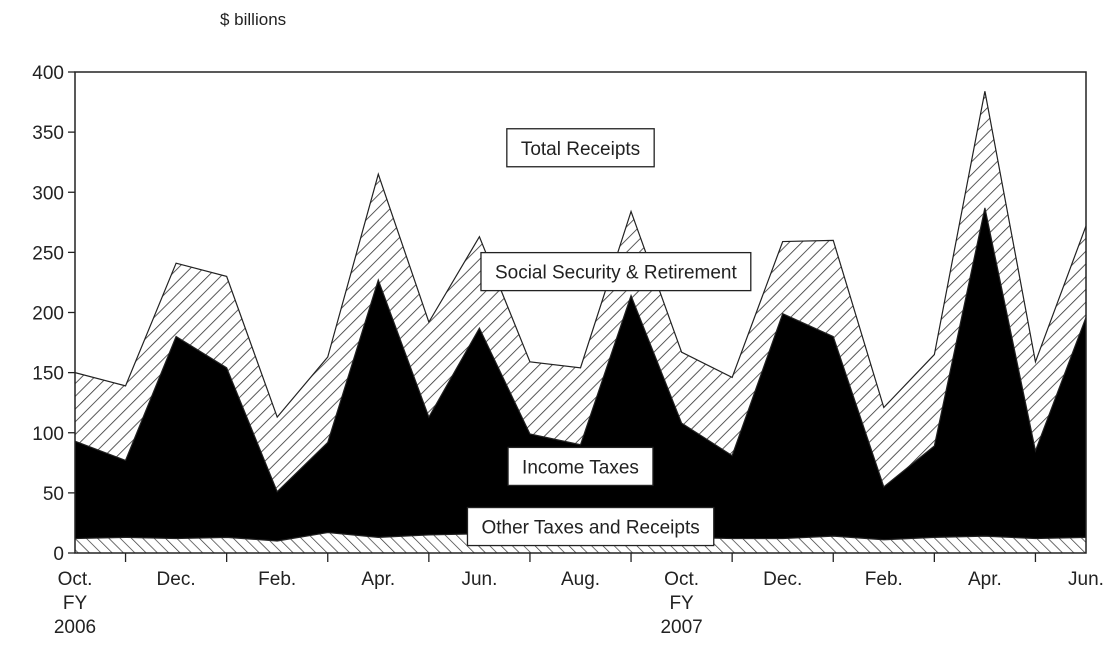 The width and height of the screenshot is (1110, 645). Describe the element at coordinates (48, 314) in the screenshot. I see `y-tick-label: 200` at that location.